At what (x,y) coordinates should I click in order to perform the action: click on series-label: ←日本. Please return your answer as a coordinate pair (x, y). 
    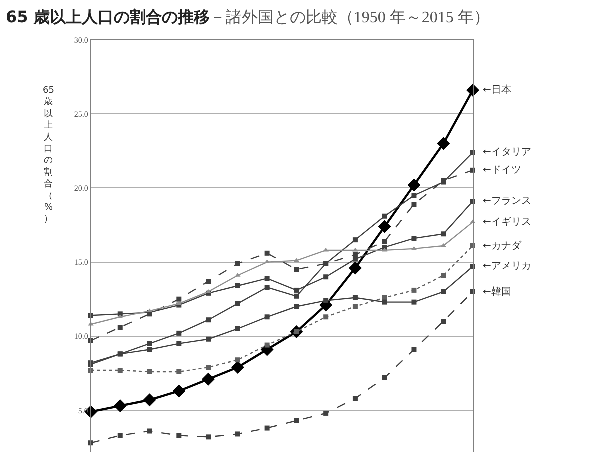
    Looking at the image, I should click on (497, 90).